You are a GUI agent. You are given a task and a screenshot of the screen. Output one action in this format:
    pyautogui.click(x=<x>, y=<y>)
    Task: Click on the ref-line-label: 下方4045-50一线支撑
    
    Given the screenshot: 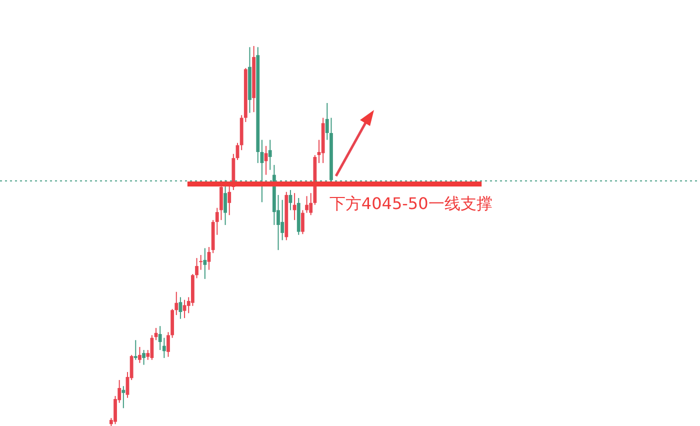 What is the action you would take?
    pyautogui.click(x=410, y=203)
    